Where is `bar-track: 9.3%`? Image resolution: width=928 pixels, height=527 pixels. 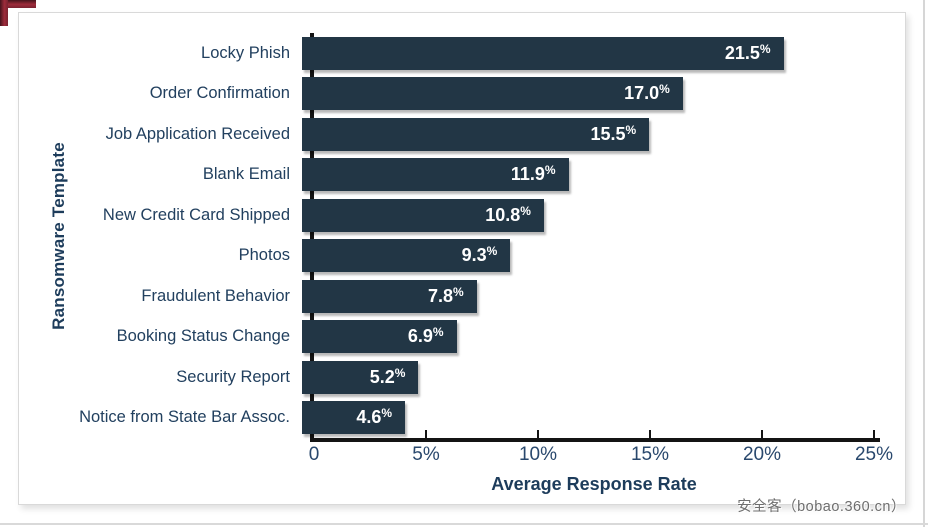 bar-track: 9.3% is located at coordinates (582, 256).